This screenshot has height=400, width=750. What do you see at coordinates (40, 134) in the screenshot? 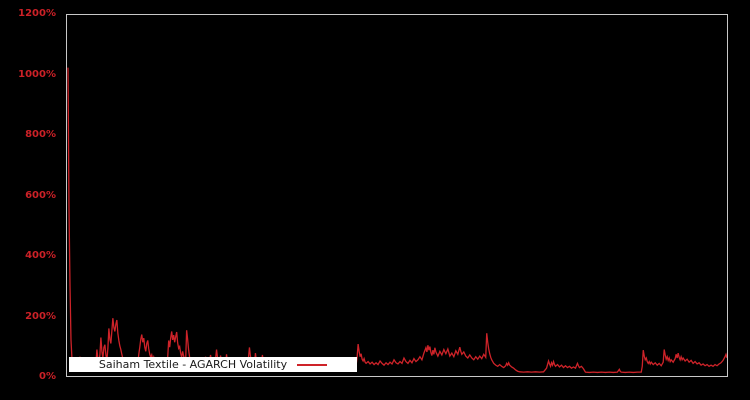
I see `y-tick-label: 800%` at bounding box center [40, 134].